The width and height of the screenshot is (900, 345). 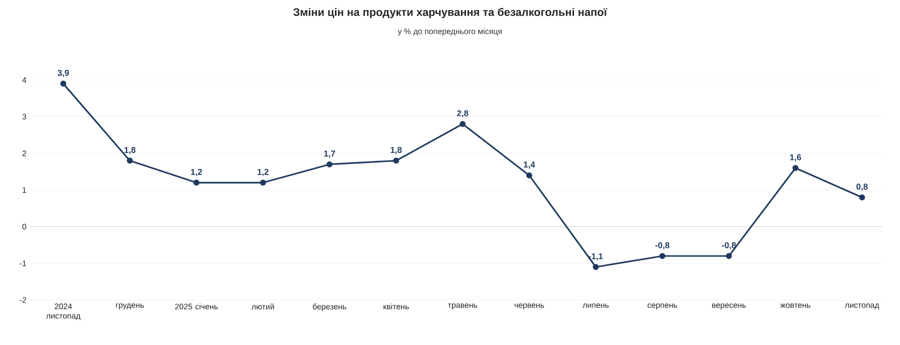 What do you see at coordinates (63, 74) in the screenshot?
I see `data-label: 3,9` at bounding box center [63, 74].